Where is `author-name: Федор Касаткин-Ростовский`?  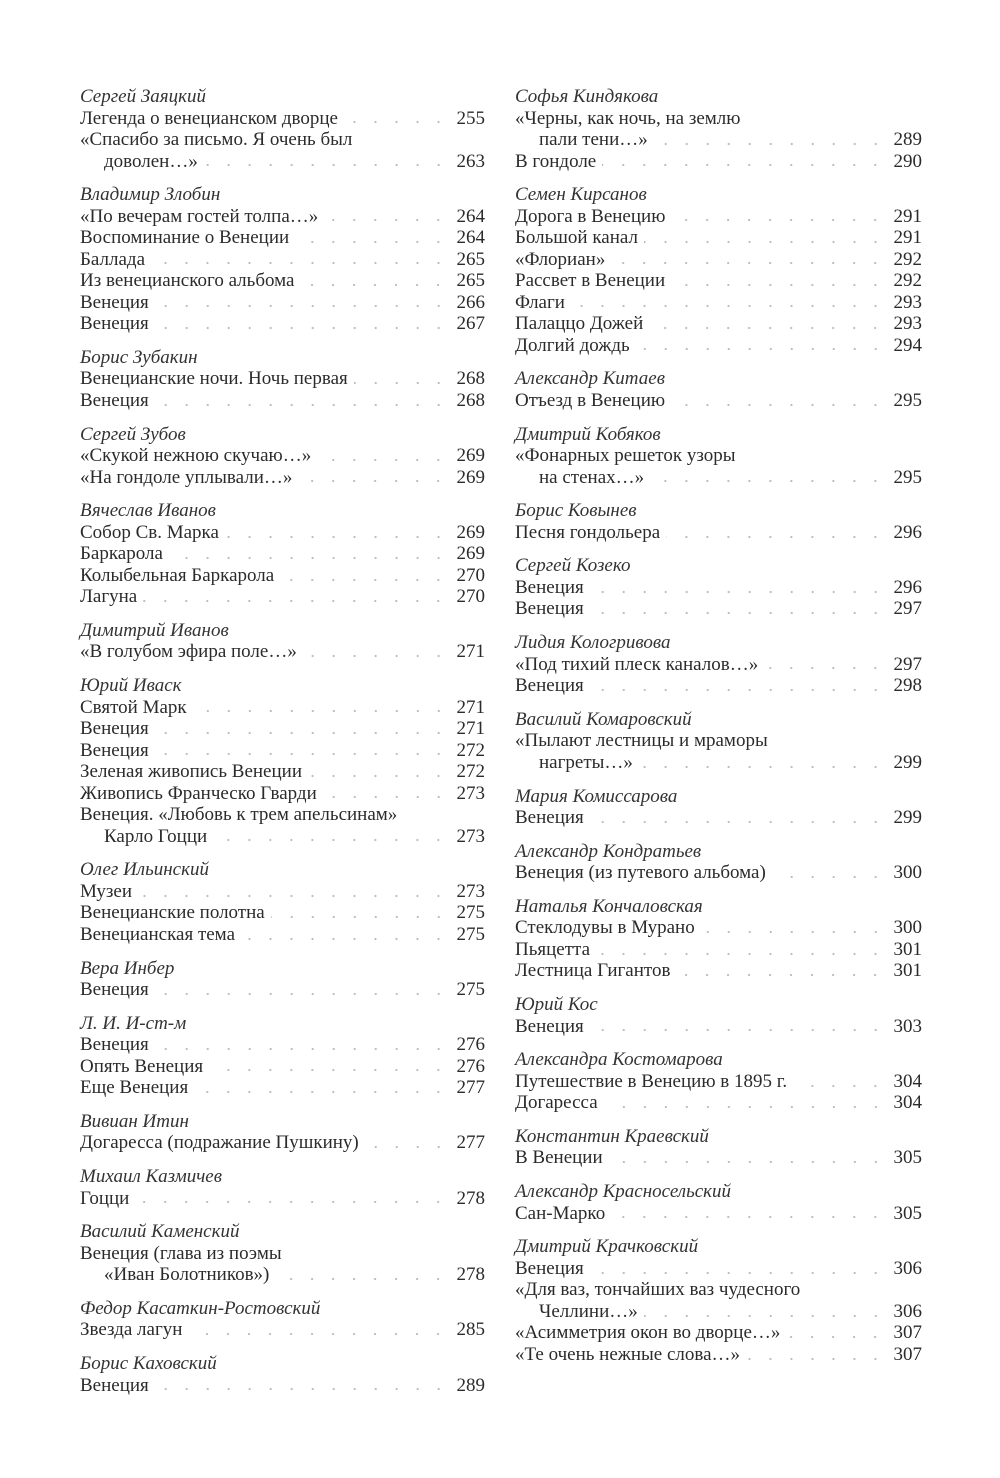 author-name: Федор Касаткин-Ростовский is located at coordinates (200, 1308).